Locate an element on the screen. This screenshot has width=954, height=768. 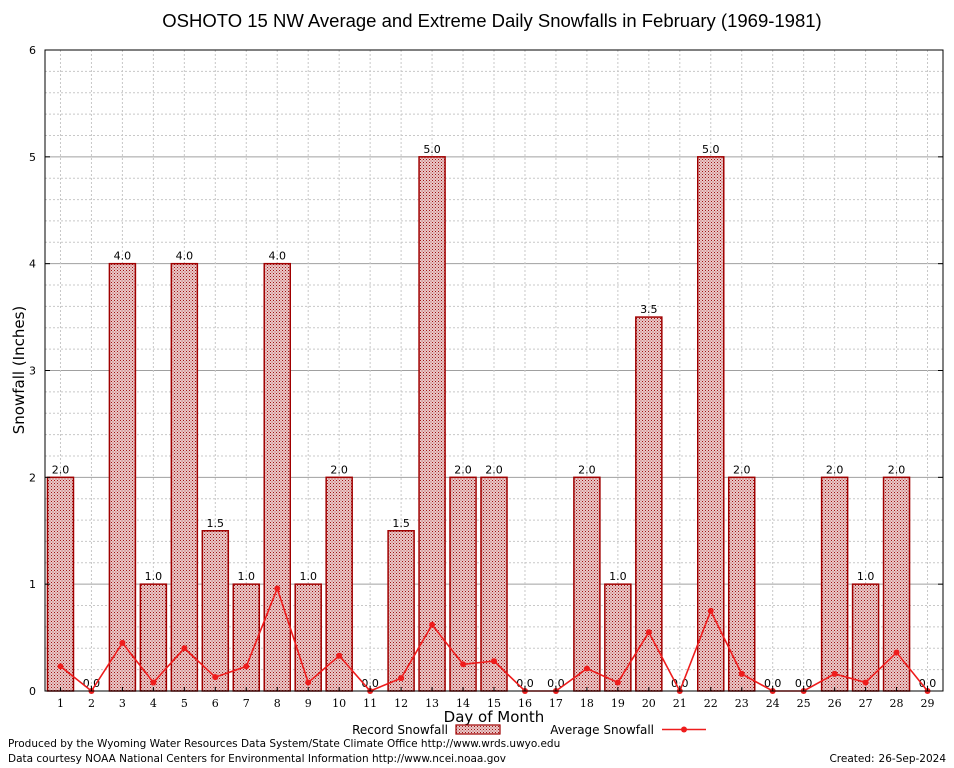
bar-value-label: 1.5 is located at coordinates (216, 523).